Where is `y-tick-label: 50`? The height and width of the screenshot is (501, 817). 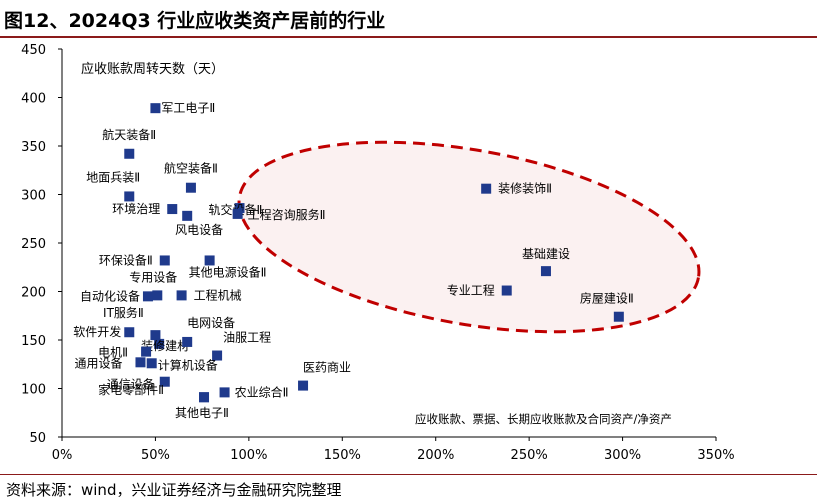
y-tick-label: 50 is located at coordinates (37, 438).